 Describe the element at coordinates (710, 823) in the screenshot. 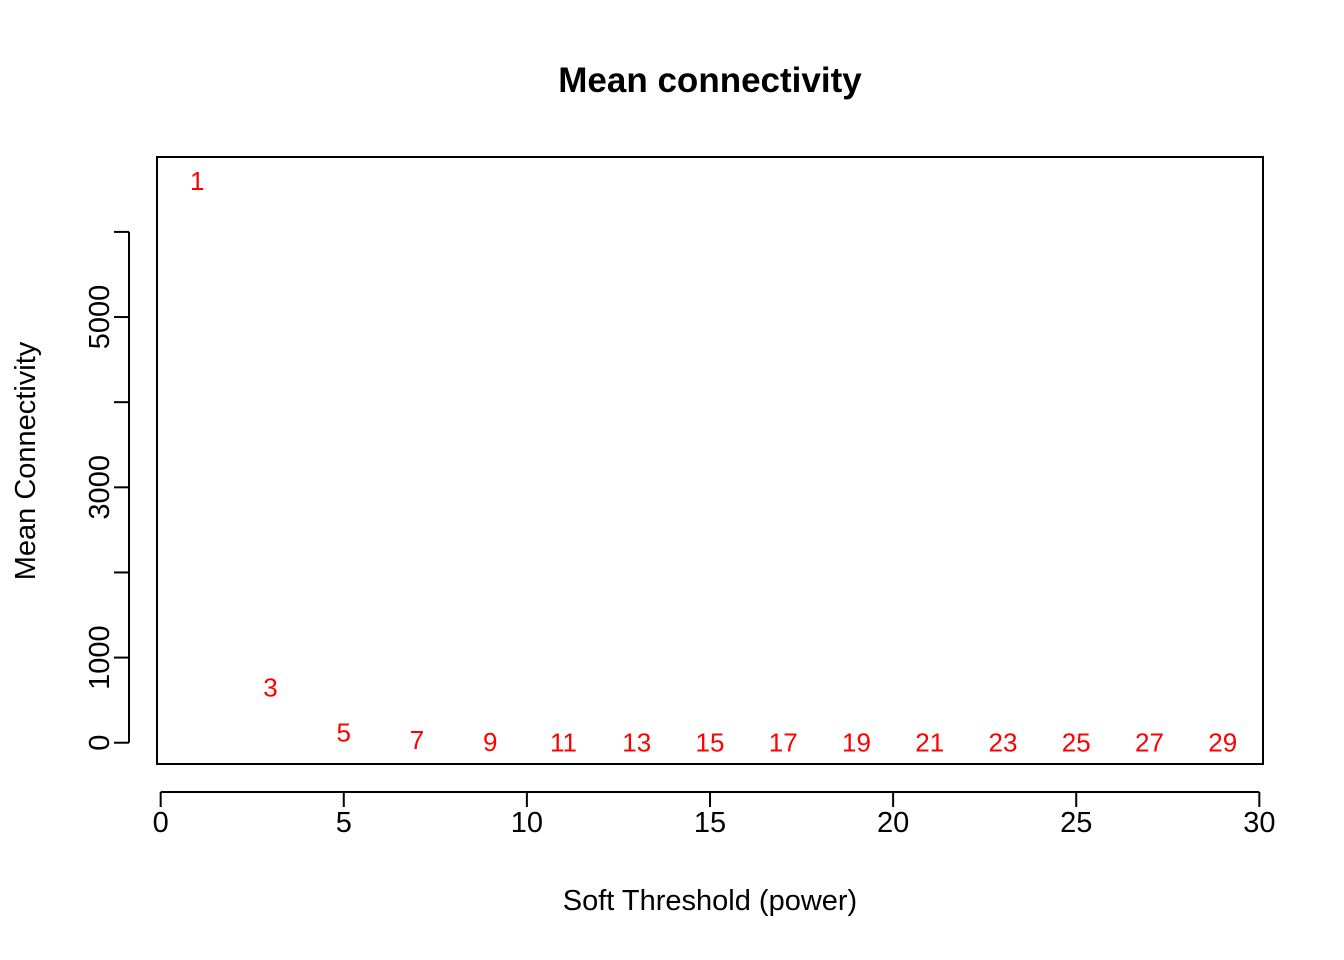

I see `x-tick-label: 15` at that location.